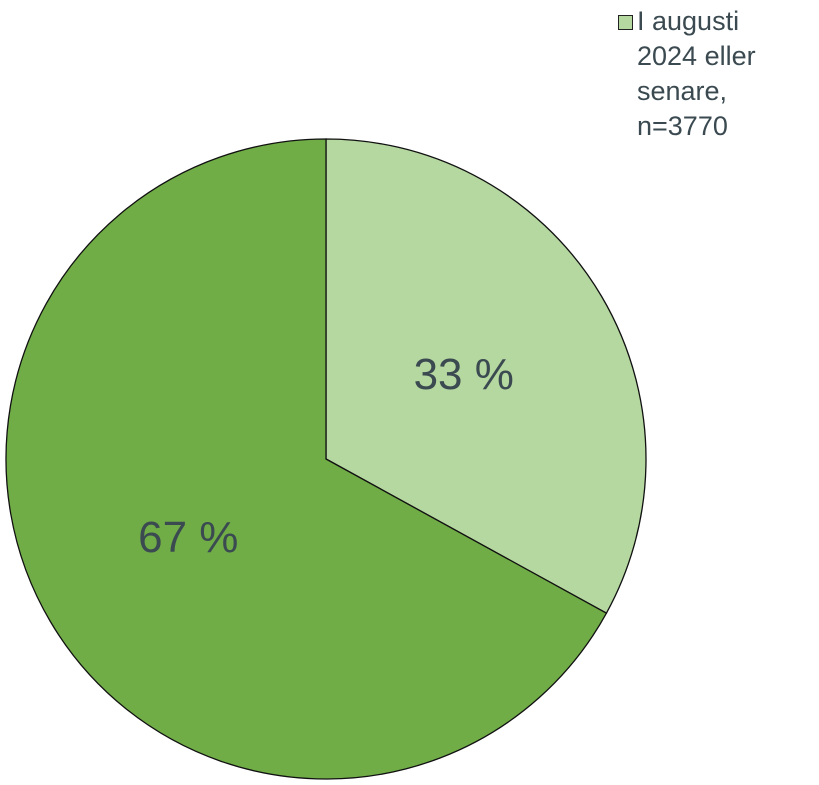 The image size is (819, 785). Describe the element at coordinates (464, 374) in the screenshot. I see `slice-label: 33 %` at that location.